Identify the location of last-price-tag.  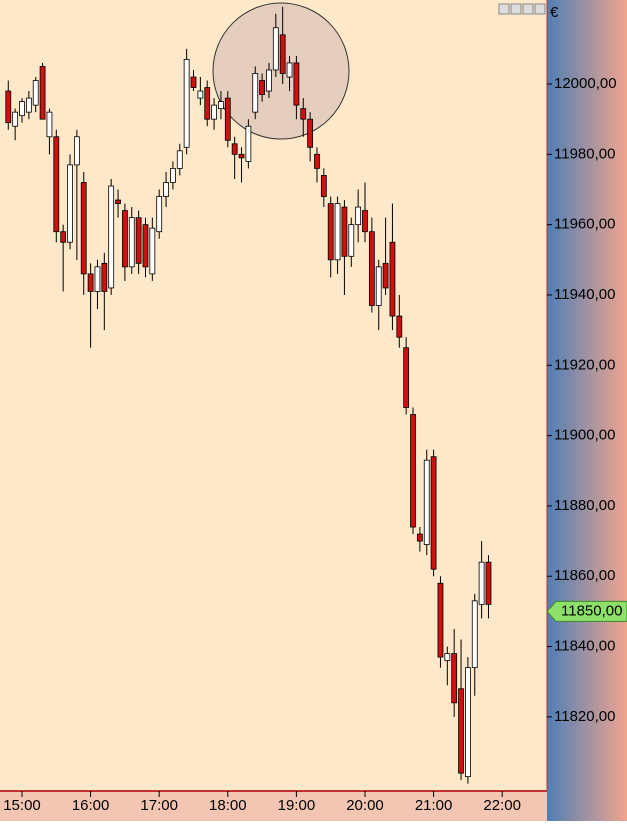
(586, 611).